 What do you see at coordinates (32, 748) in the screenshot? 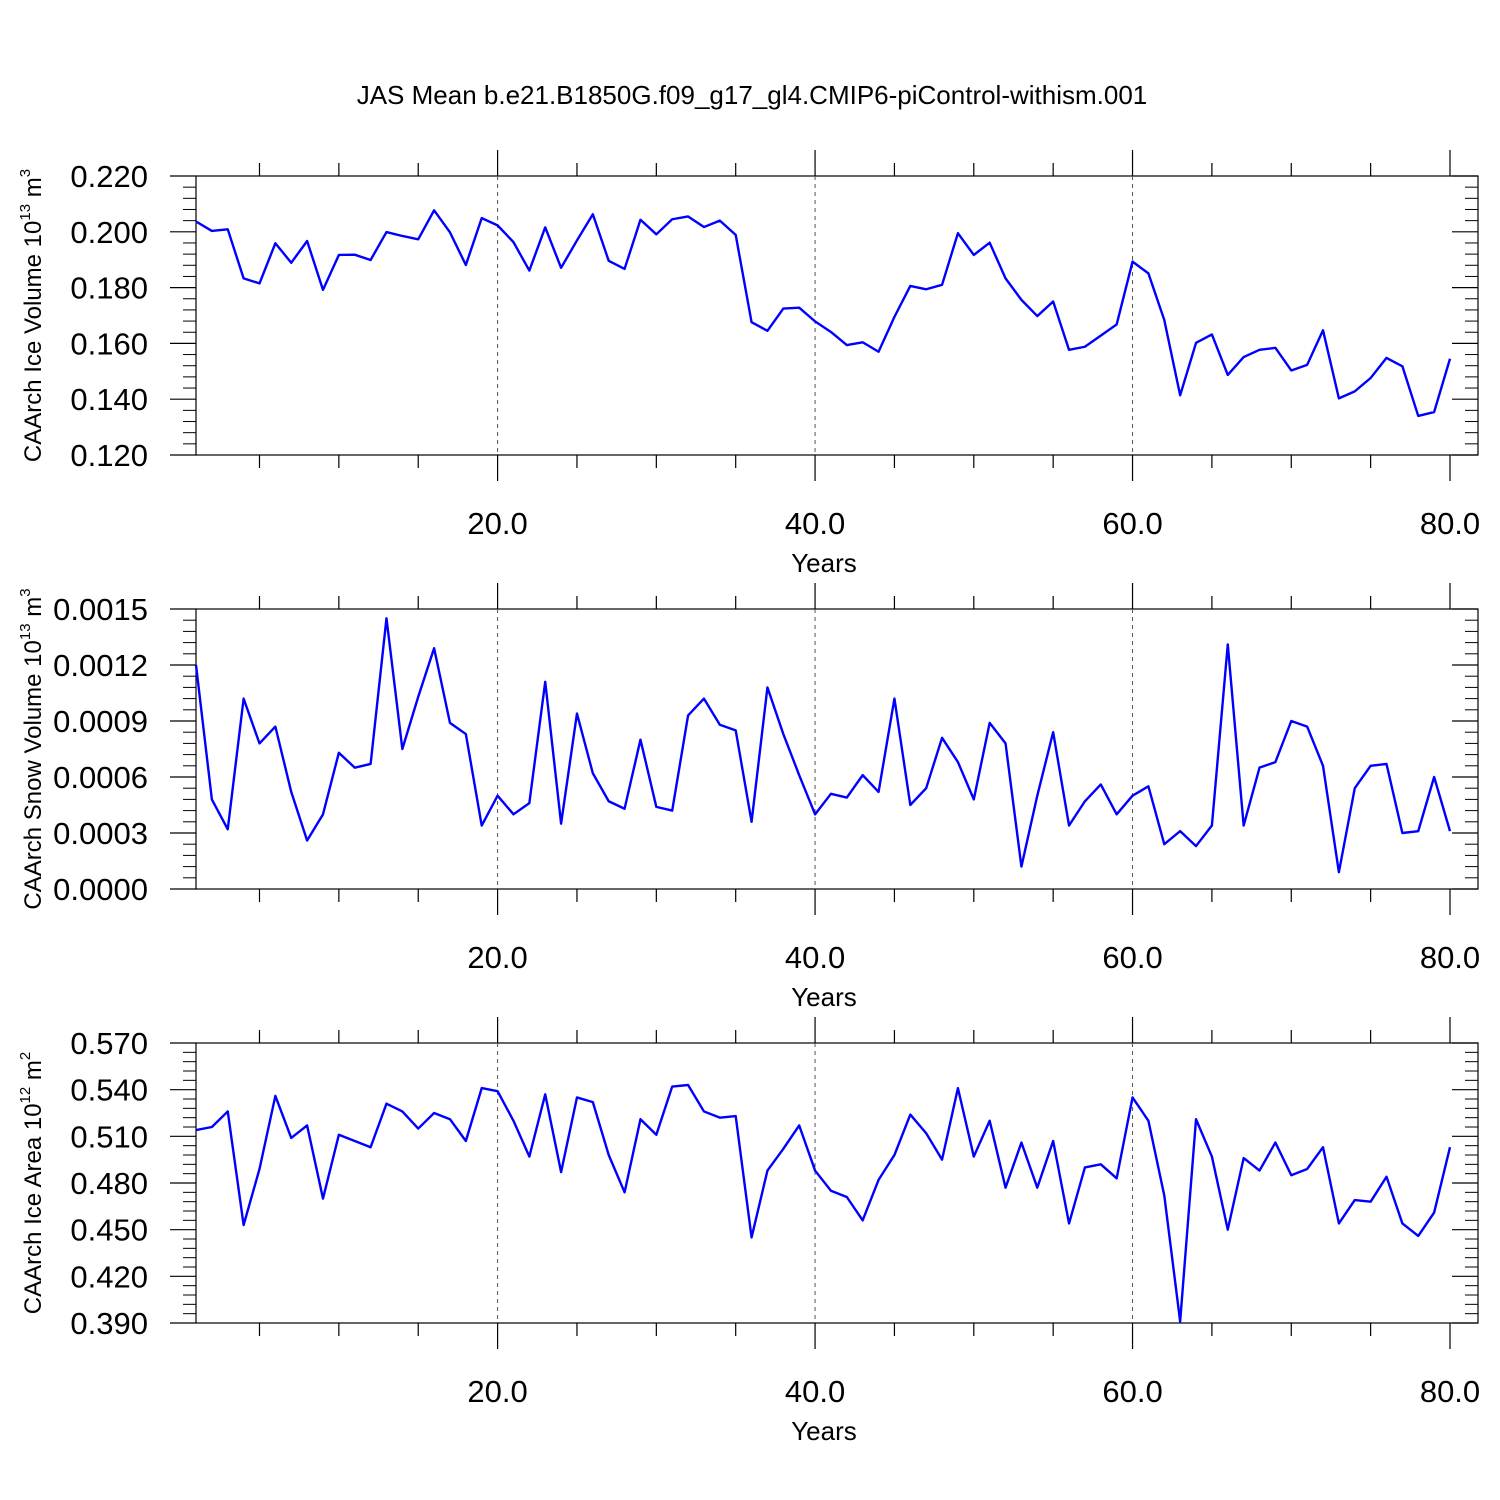
I see `y-axis-label: CAArch Snow Volume 1013 m3` at bounding box center [32, 748].